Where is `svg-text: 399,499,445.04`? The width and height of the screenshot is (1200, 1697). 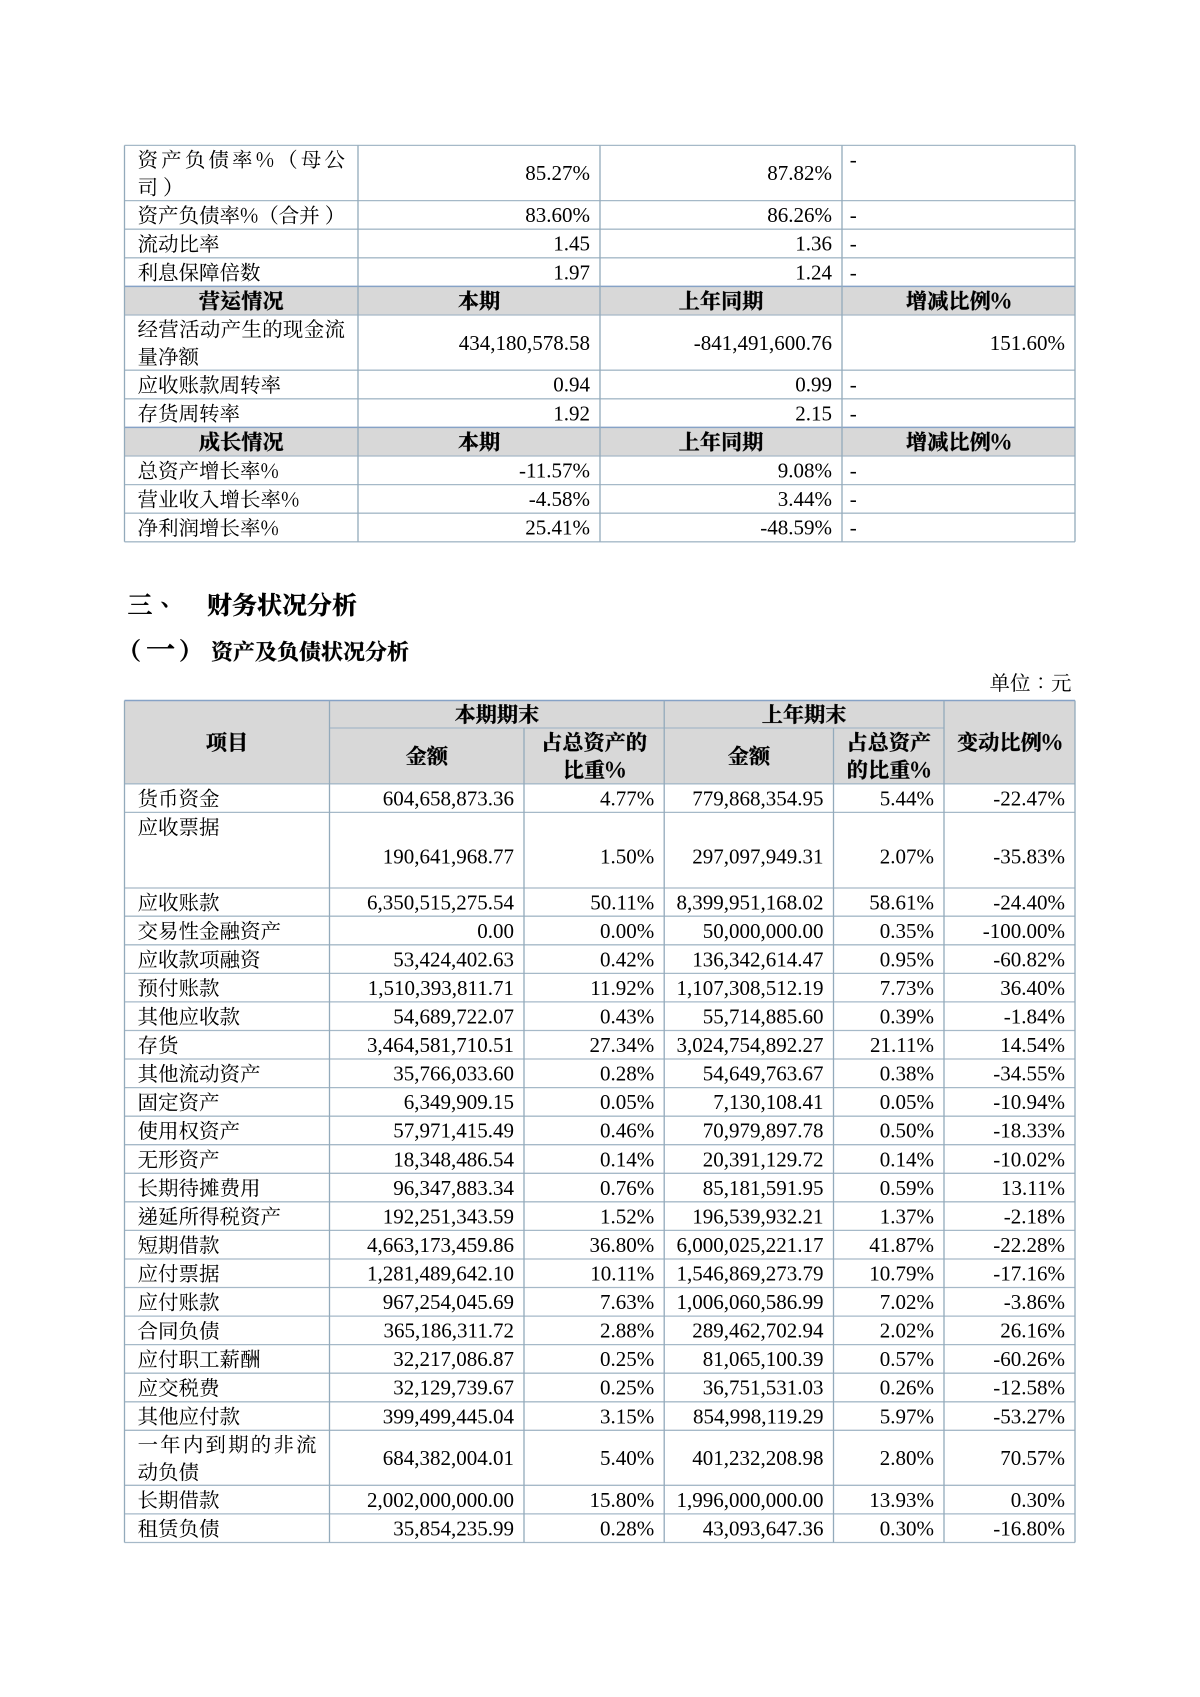 svg-text: 399,499,445.04 is located at coordinates (449, 1416).